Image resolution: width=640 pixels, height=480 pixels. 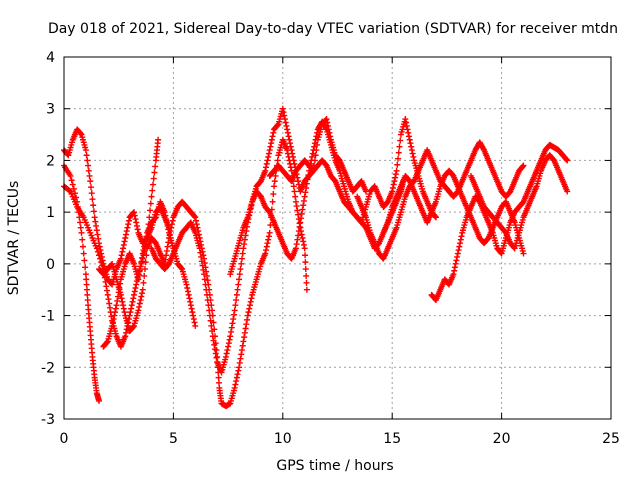 I want to click on y-tick-label: 0, so click(x=50, y=265).